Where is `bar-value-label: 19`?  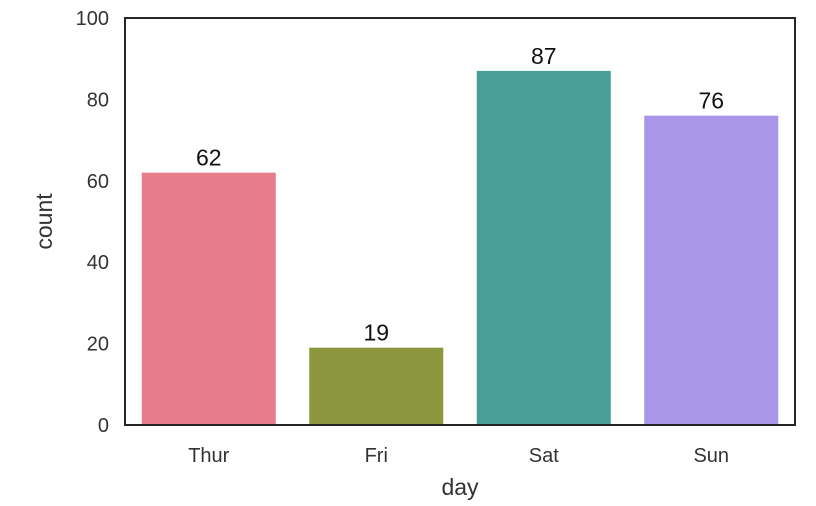
bar-value-label: 19 is located at coordinates (376, 333).